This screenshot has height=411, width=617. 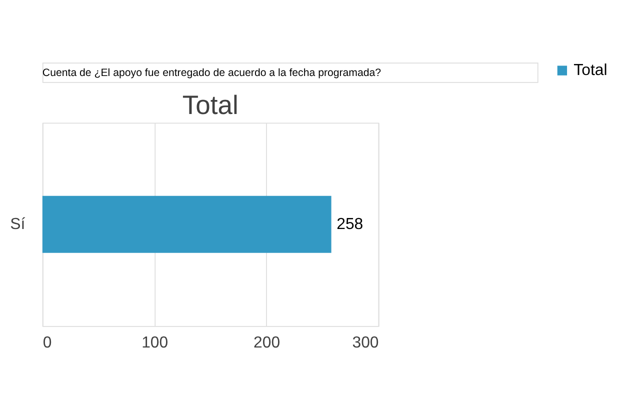 What do you see at coordinates (210, 105) in the screenshot?
I see `chart-title: Total` at bounding box center [210, 105].